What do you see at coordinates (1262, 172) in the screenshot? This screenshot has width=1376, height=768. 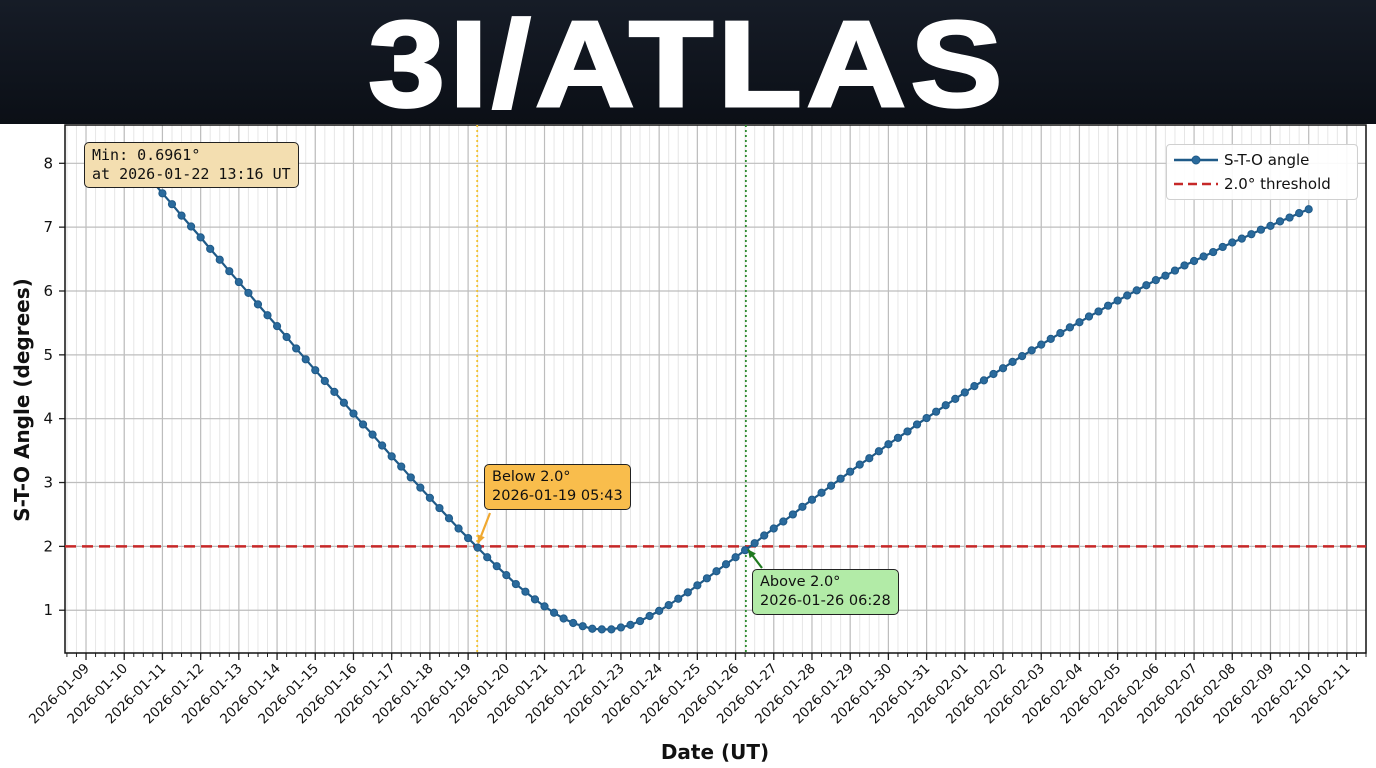 I see `legend: S-T-O angle 2.0° threshold` at bounding box center [1262, 172].